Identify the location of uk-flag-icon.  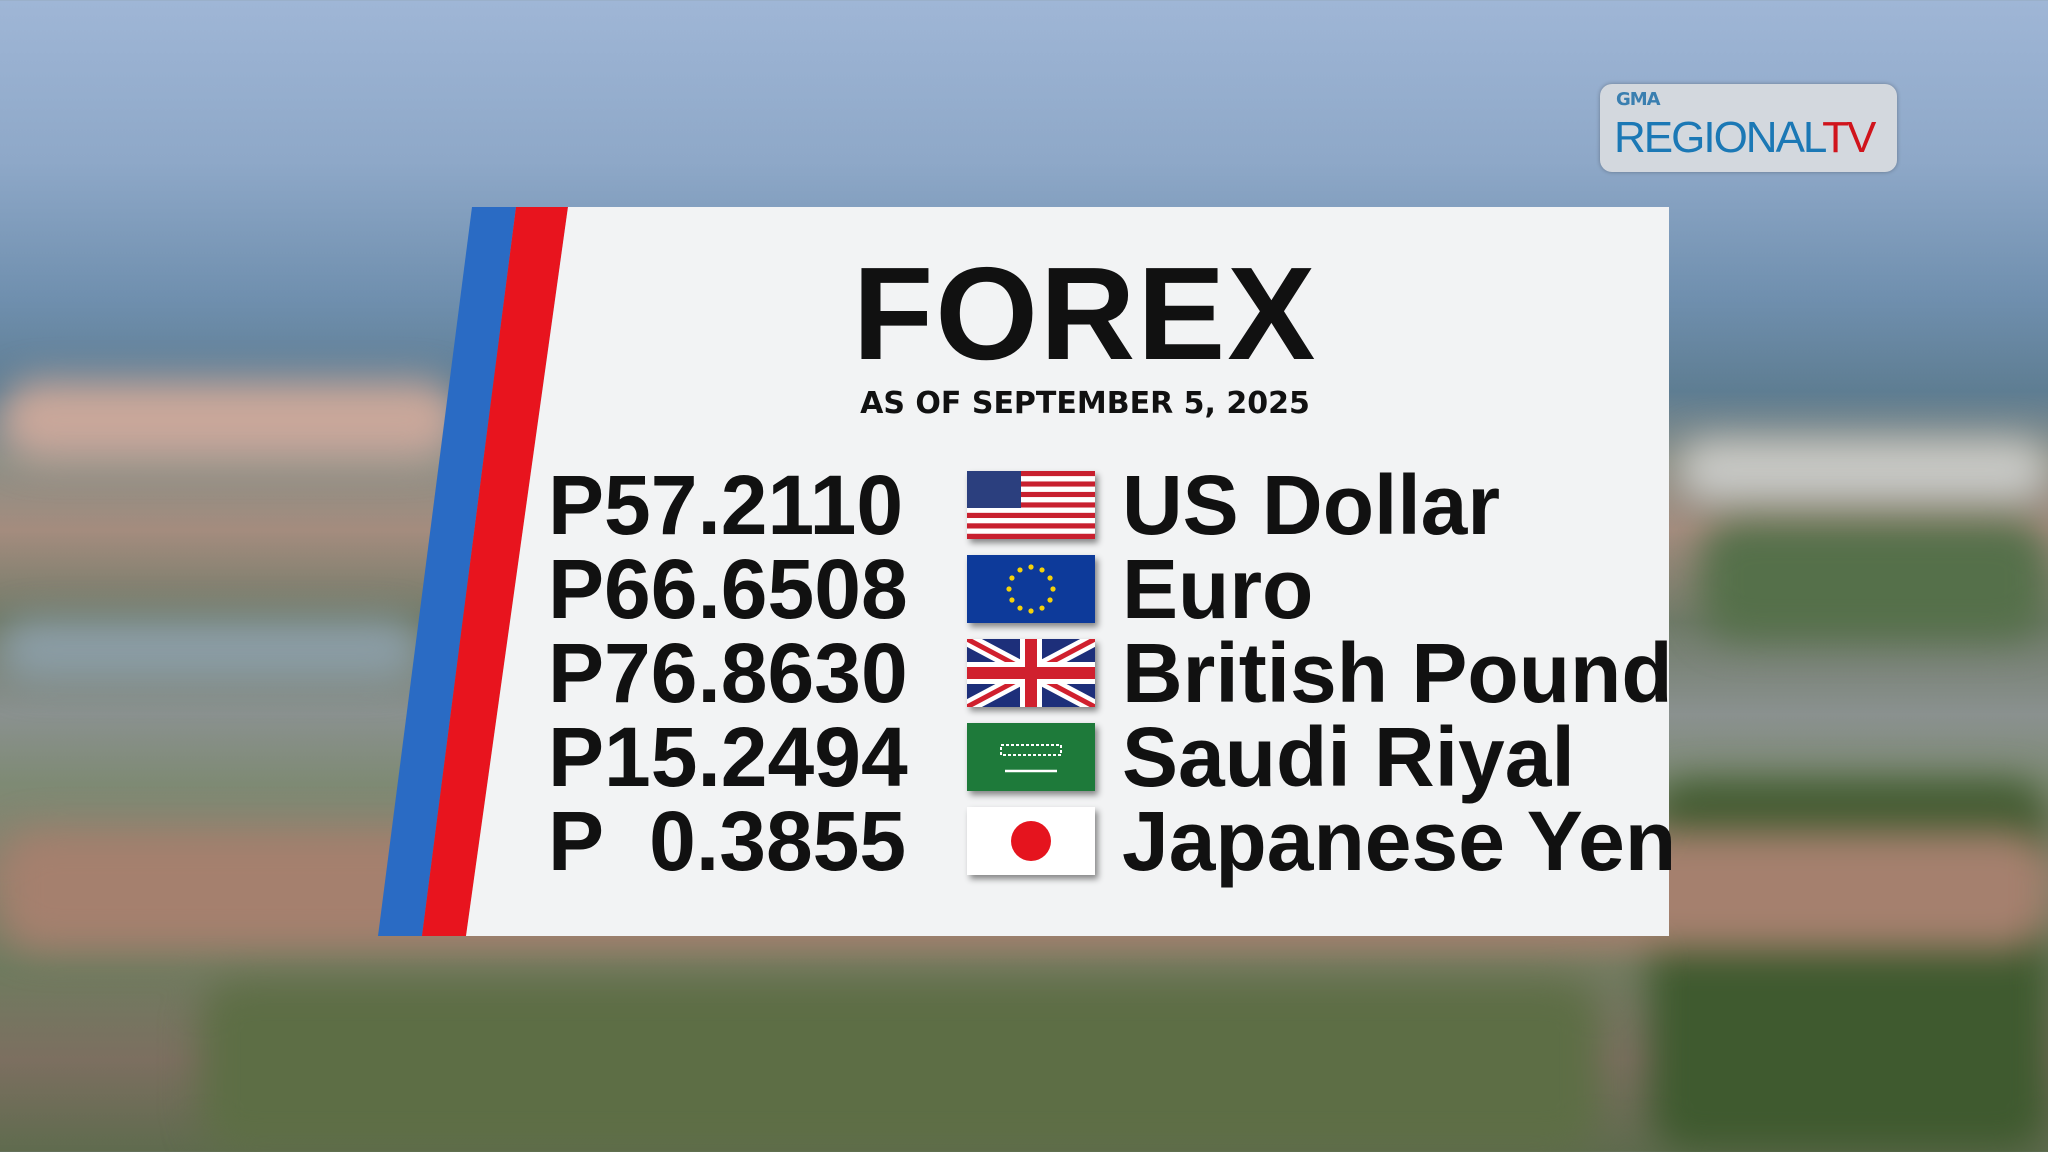
(1031, 673).